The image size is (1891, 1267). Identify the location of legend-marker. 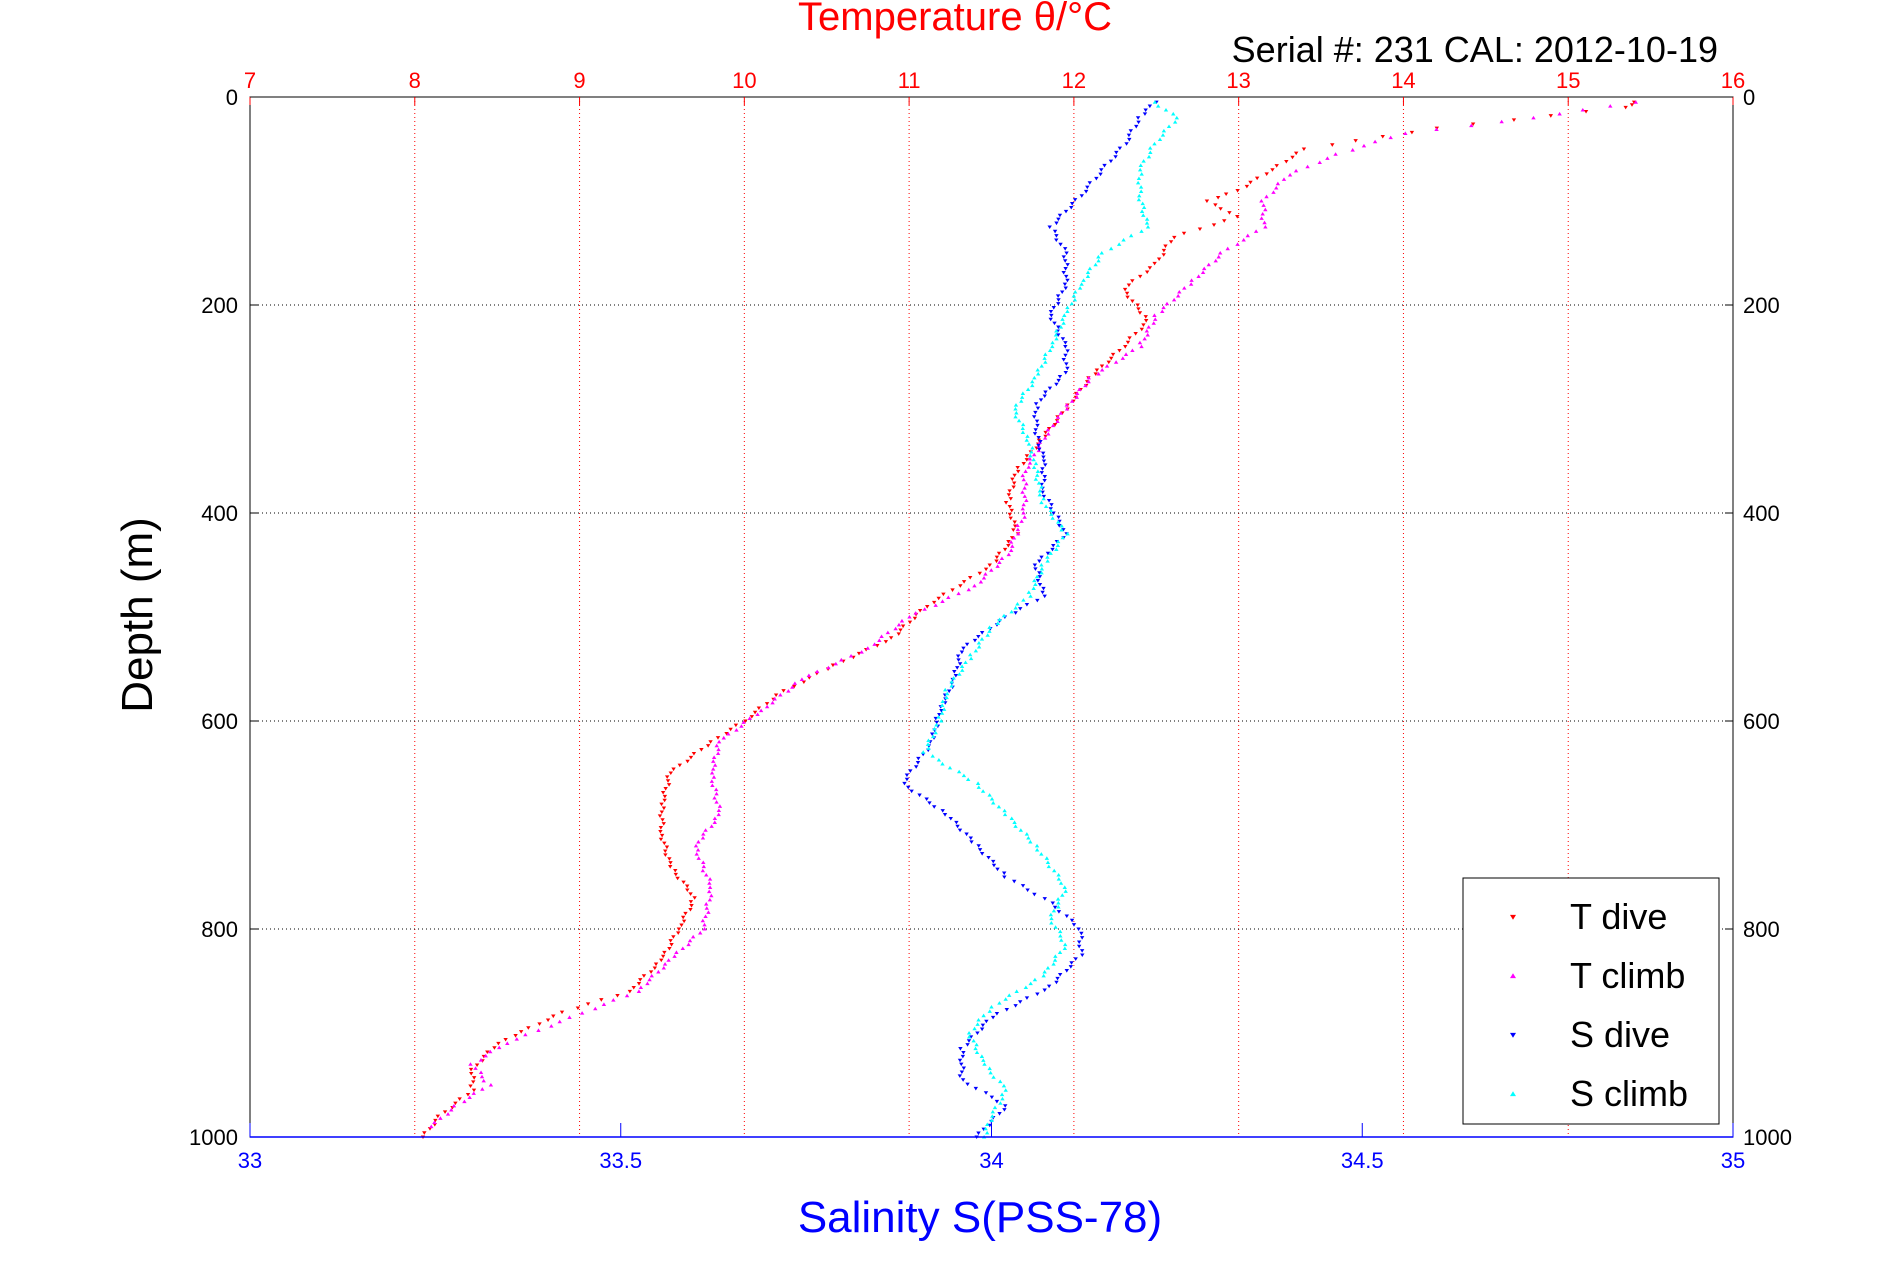
(1513, 976).